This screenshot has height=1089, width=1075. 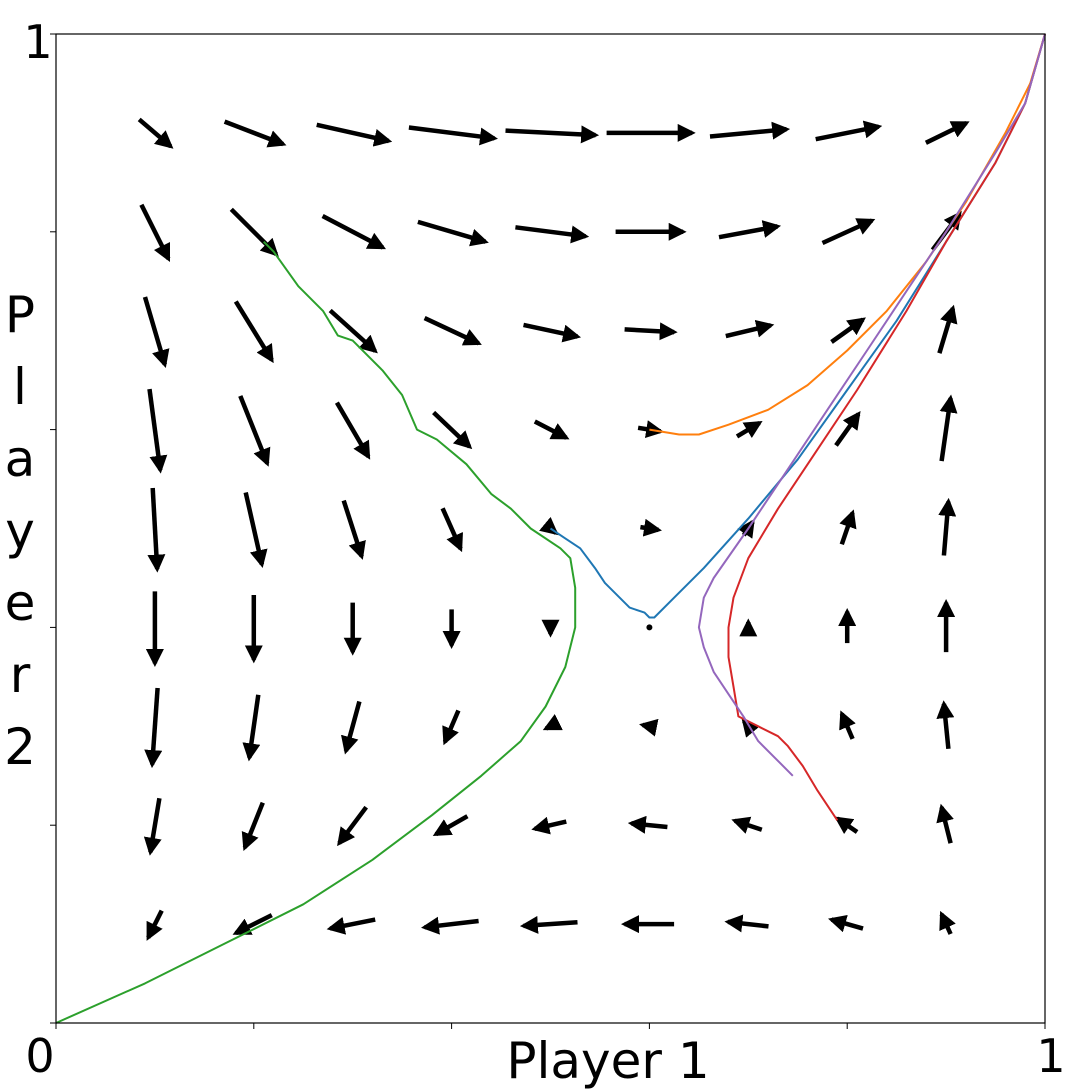 I want to click on x-axis-label: Player 1, so click(x=607, y=1060).